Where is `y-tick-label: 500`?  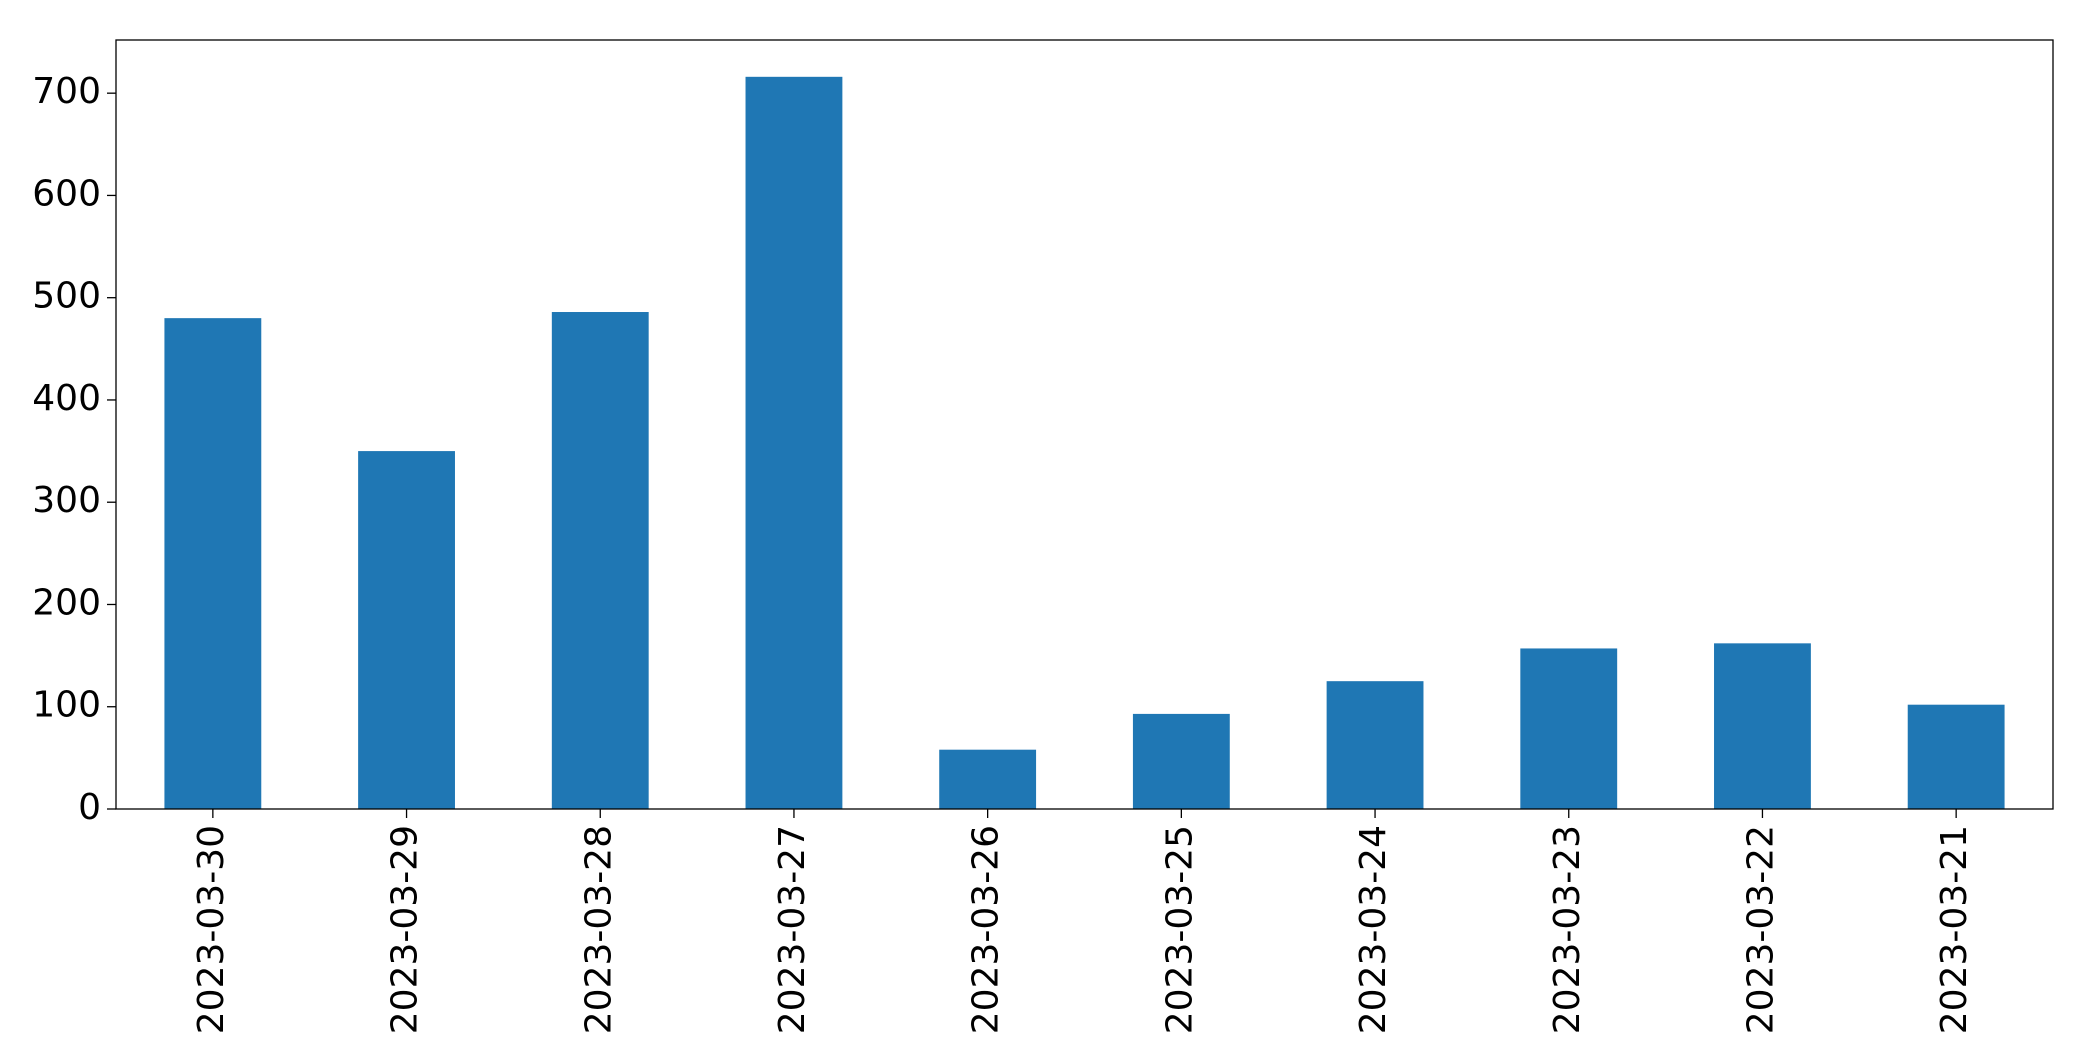 y-tick-label: 500 is located at coordinates (66, 296).